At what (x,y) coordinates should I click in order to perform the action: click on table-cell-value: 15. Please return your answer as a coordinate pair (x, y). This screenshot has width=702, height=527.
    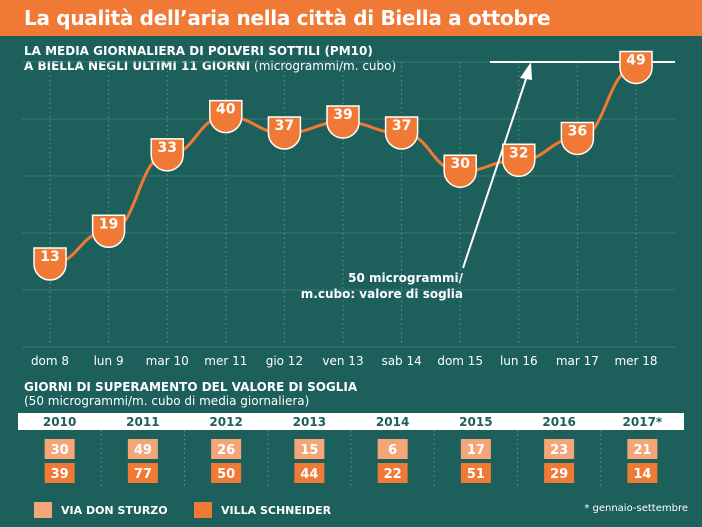
    Looking at the image, I should click on (309, 450).